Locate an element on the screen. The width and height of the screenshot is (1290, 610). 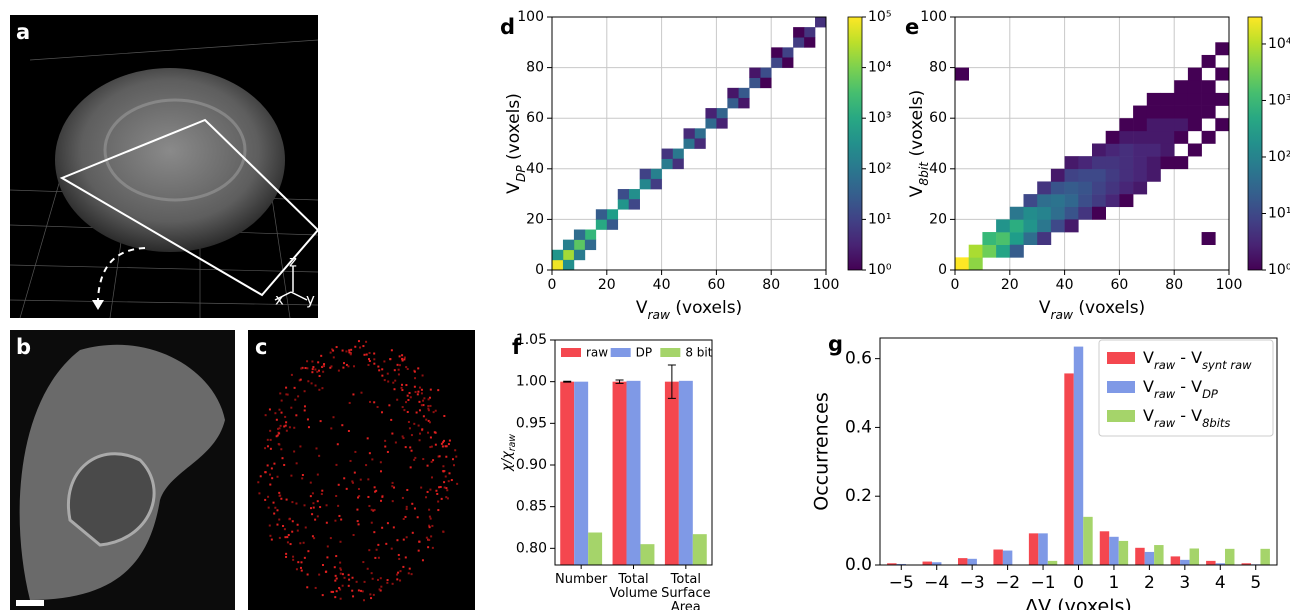
y-tick-label: 0.80 is located at coordinates (531, 548).